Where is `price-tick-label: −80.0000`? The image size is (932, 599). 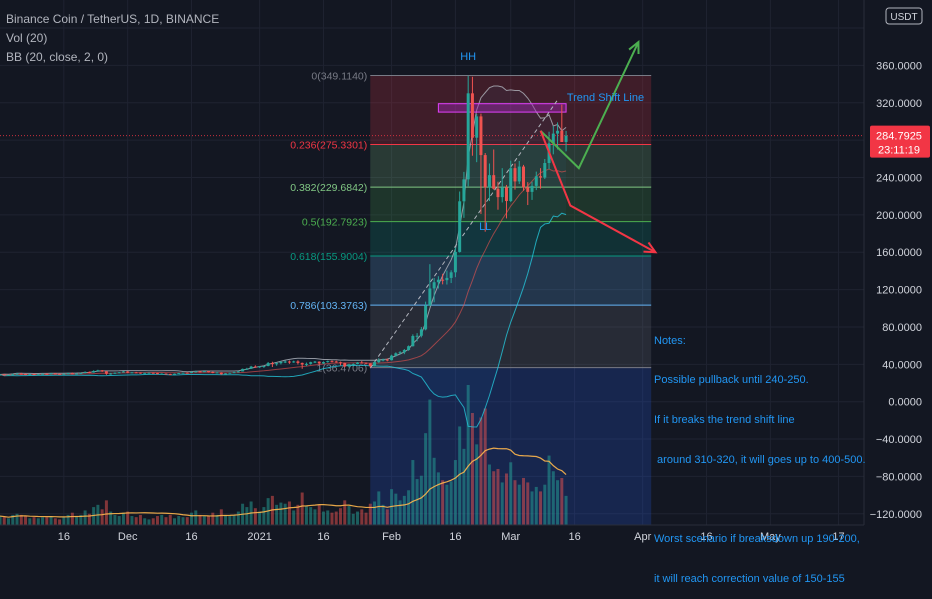
price-tick-label: −80.0000 is located at coordinates (899, 477).